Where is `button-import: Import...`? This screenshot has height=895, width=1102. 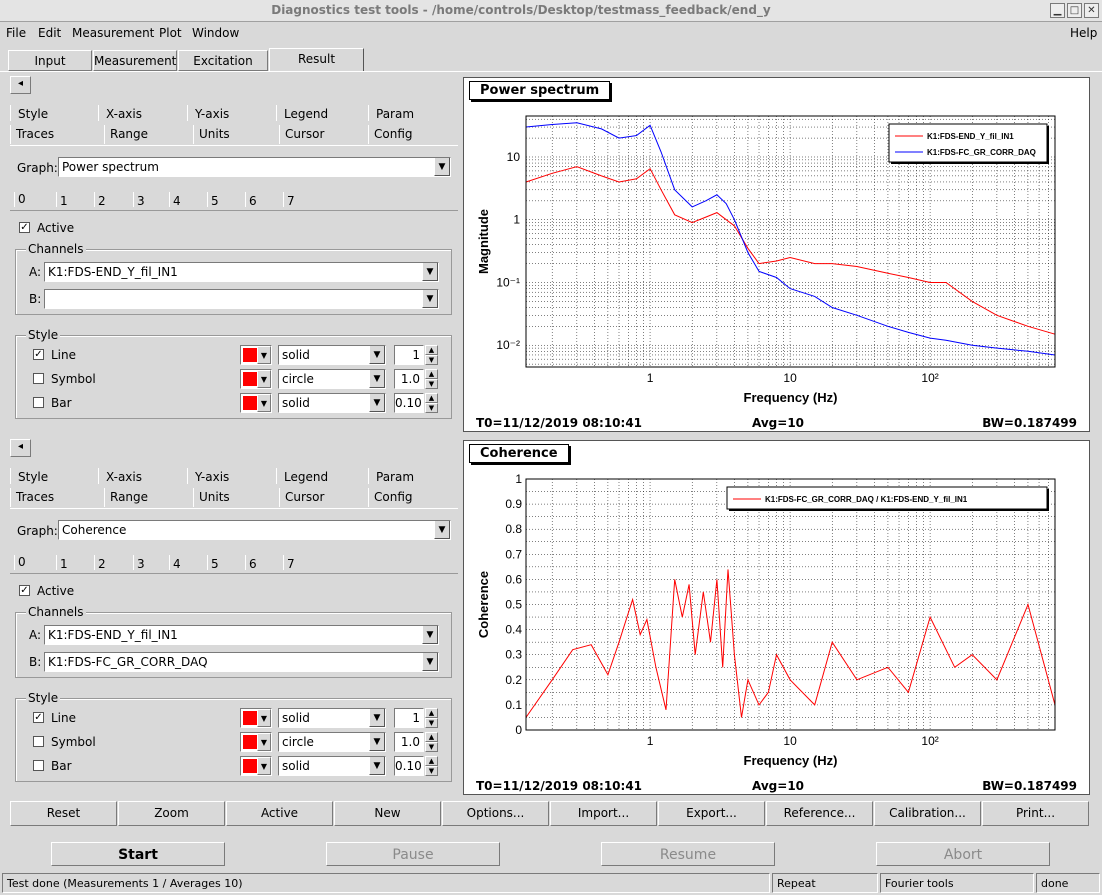 button-import: Import... is located at coordinates (603, 813).